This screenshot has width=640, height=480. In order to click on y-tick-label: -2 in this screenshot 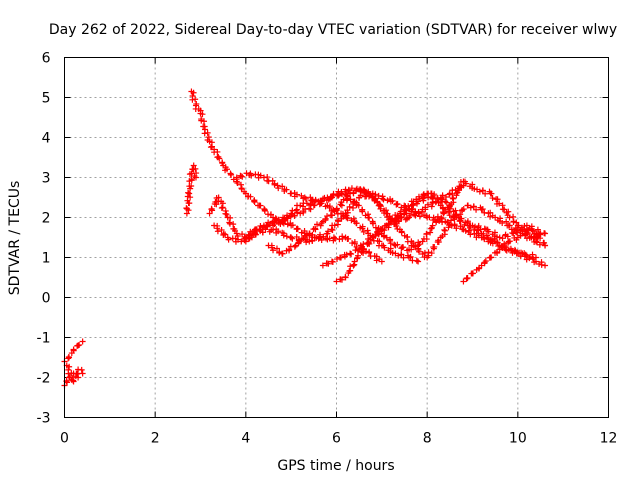, I will do `click(44, 379)`.